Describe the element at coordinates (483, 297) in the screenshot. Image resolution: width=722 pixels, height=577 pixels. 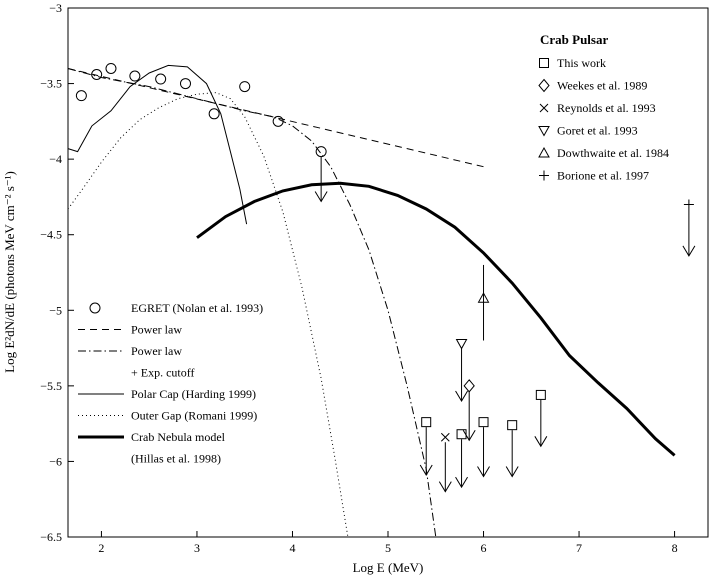
I see `data-point-triangle-up` at that location.